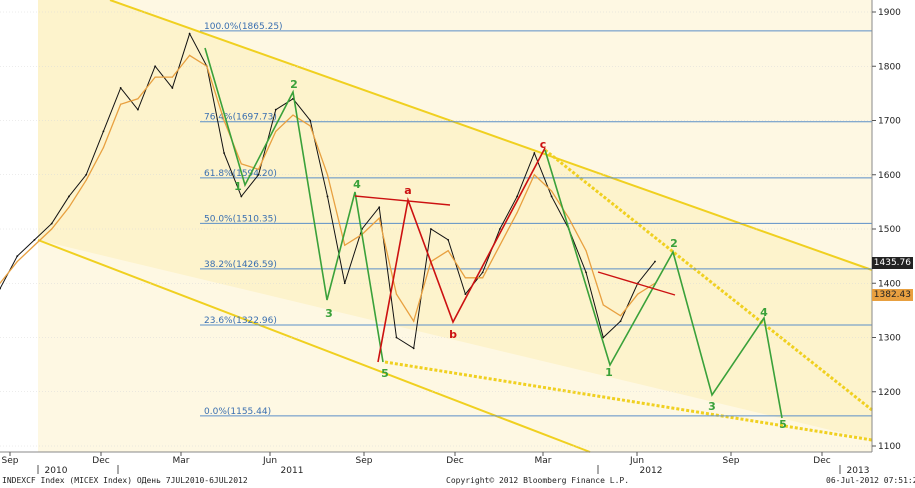 The width and height of the screenshot is (915, 488). I want to click on x-tick-label-5: Dec, so click(454, 461).